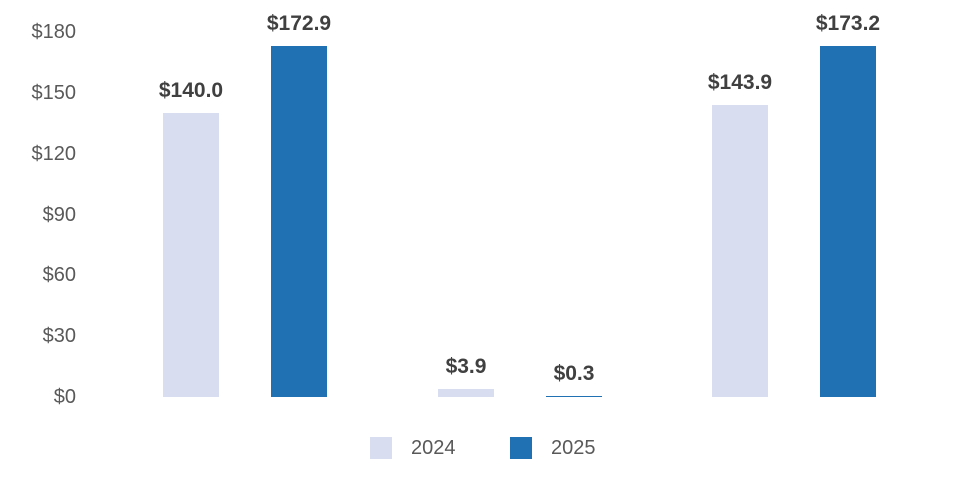  Describe the element at coordinates (54, 153) in the screenshot. I see `y-axis-tick-label: $120` at that location.